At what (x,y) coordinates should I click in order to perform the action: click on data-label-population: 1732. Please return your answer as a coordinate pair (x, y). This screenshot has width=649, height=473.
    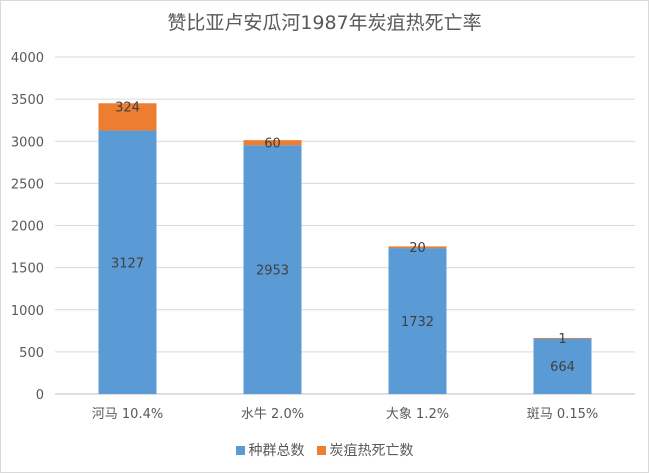
    Looking at the image, I should click on (417, 322).